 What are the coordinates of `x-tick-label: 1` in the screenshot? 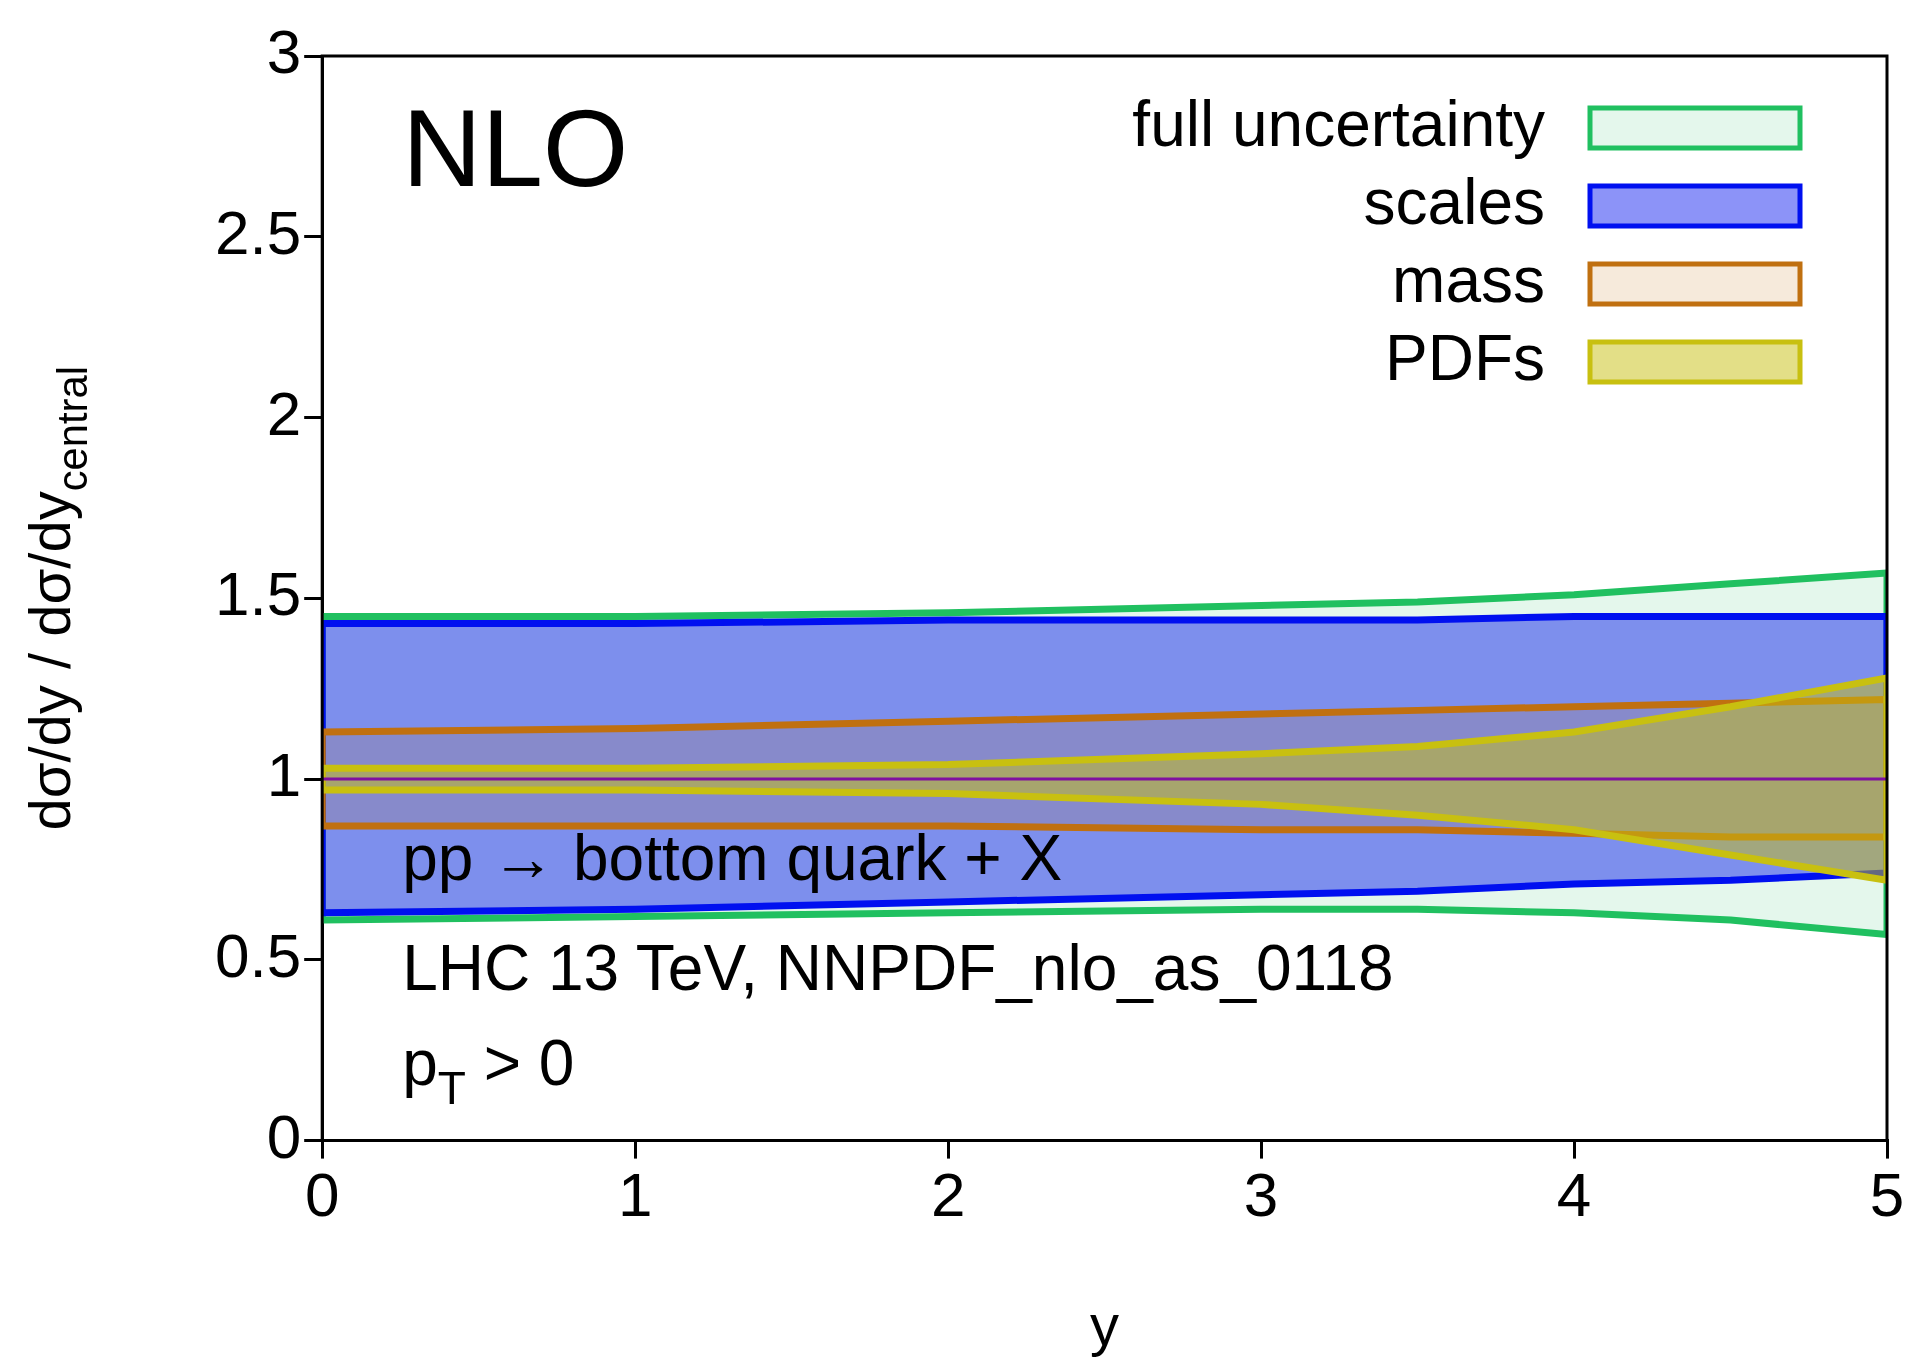 It's located at (635, 1194).